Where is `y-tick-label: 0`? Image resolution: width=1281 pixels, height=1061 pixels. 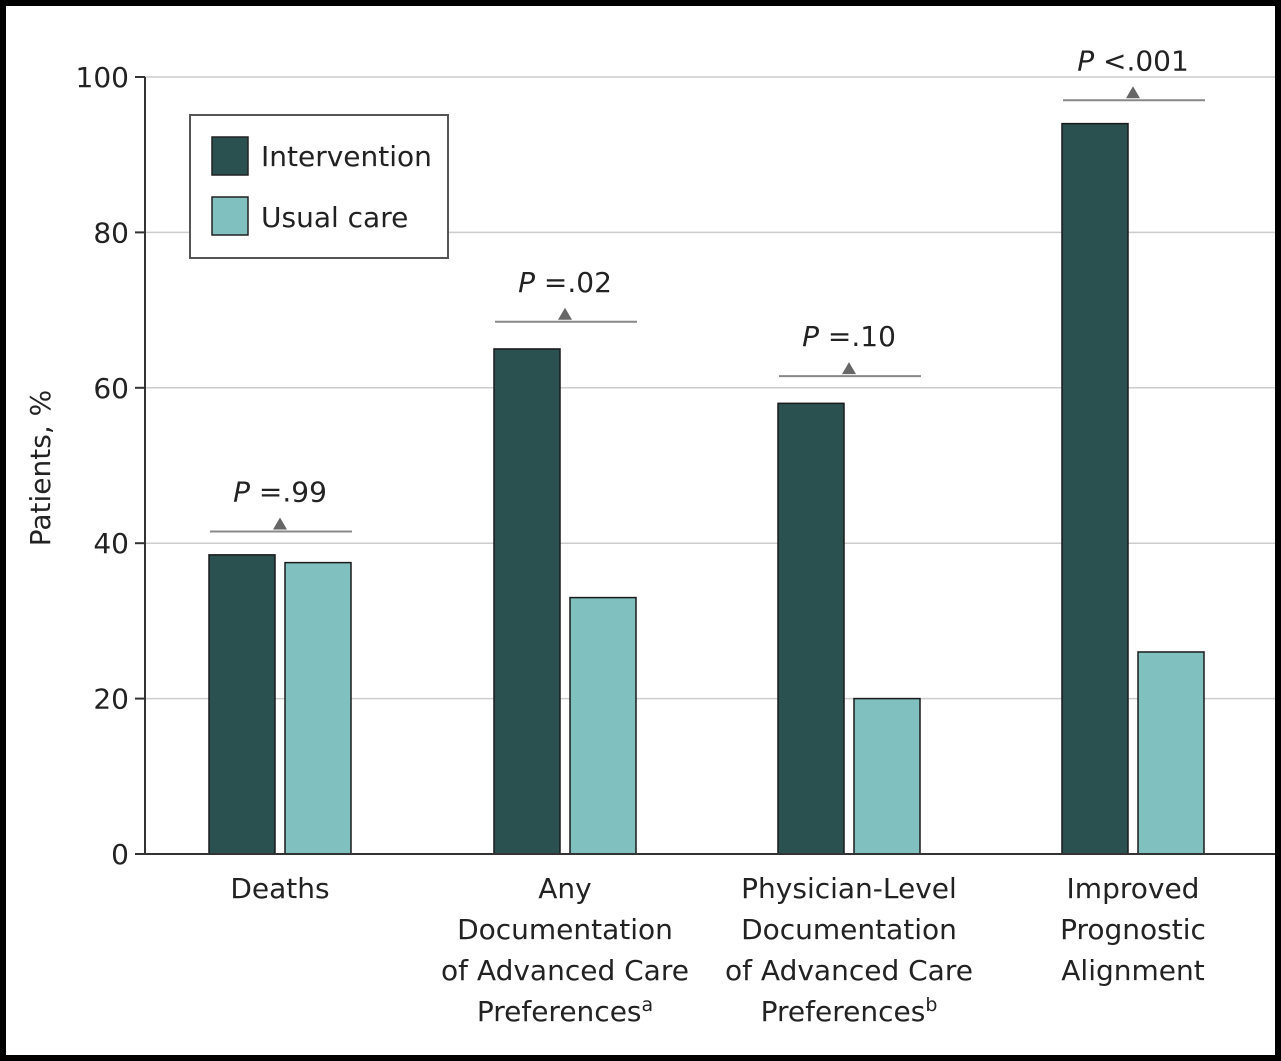 y-tick-label: 0 is located at coordinates (120, 854).